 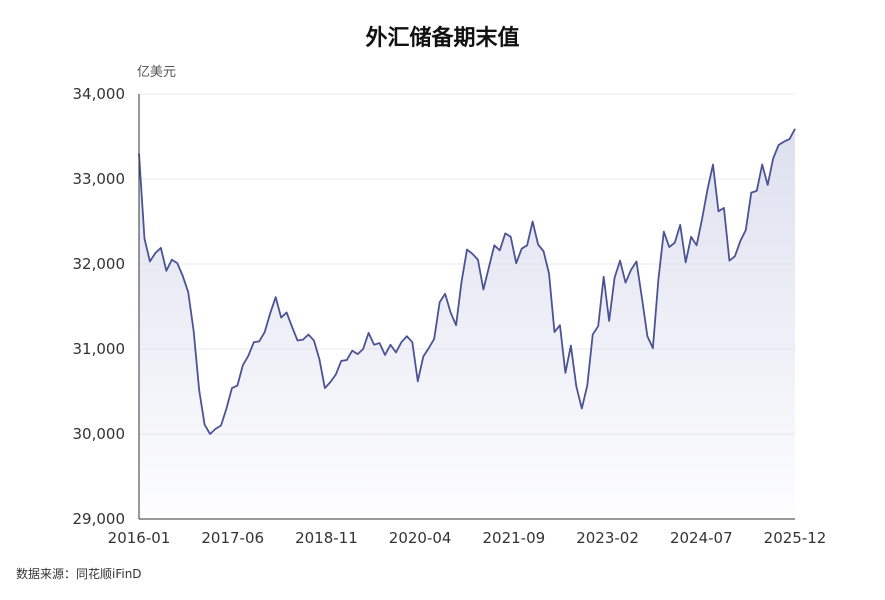 I want to click on x-tick-label: 2020-04, so click(x=420, y=538).